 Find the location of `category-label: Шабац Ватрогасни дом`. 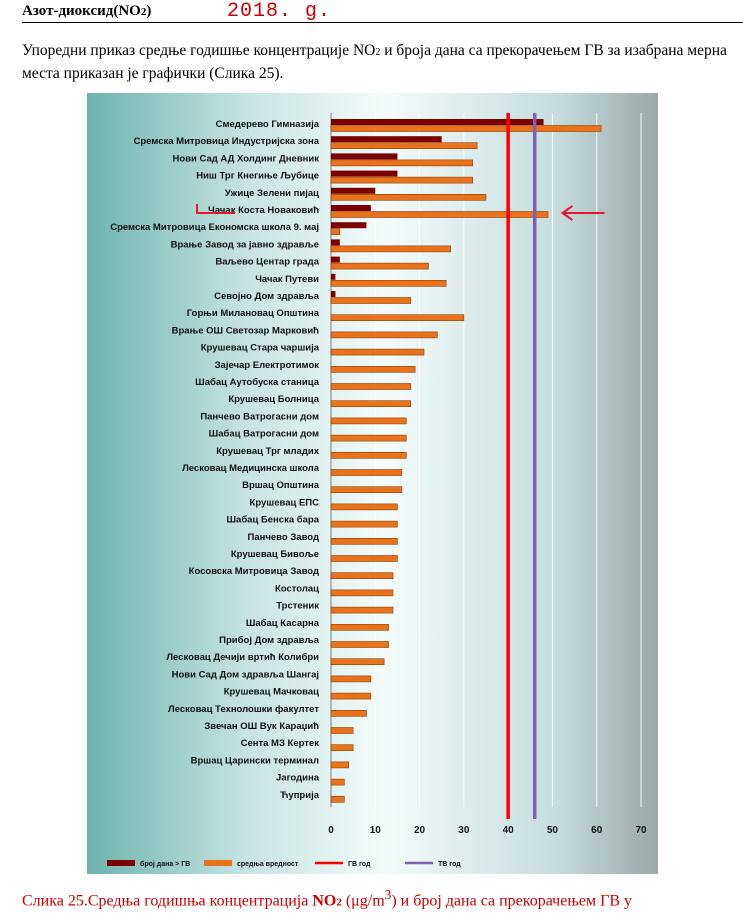

category-label: Шабац Ватрогасни дом is located at coordinates (264, 434).